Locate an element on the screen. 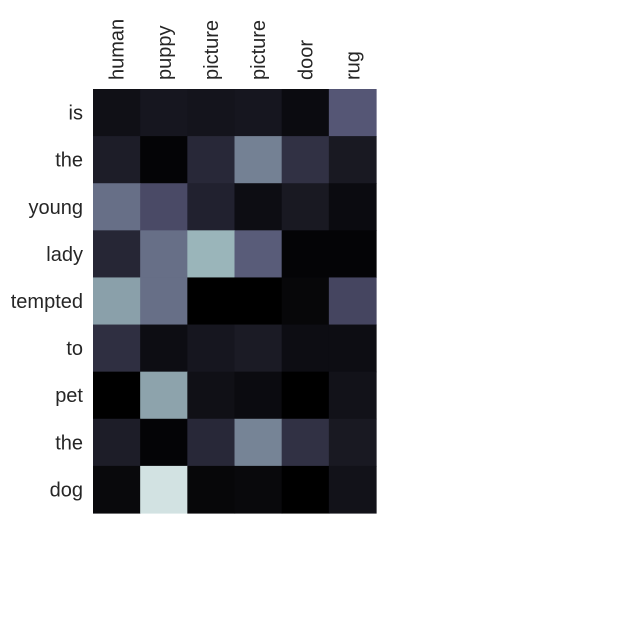 The height and width of the screenshot is (625, 625). y-tick-label: is is located at coordinates (76, 114).